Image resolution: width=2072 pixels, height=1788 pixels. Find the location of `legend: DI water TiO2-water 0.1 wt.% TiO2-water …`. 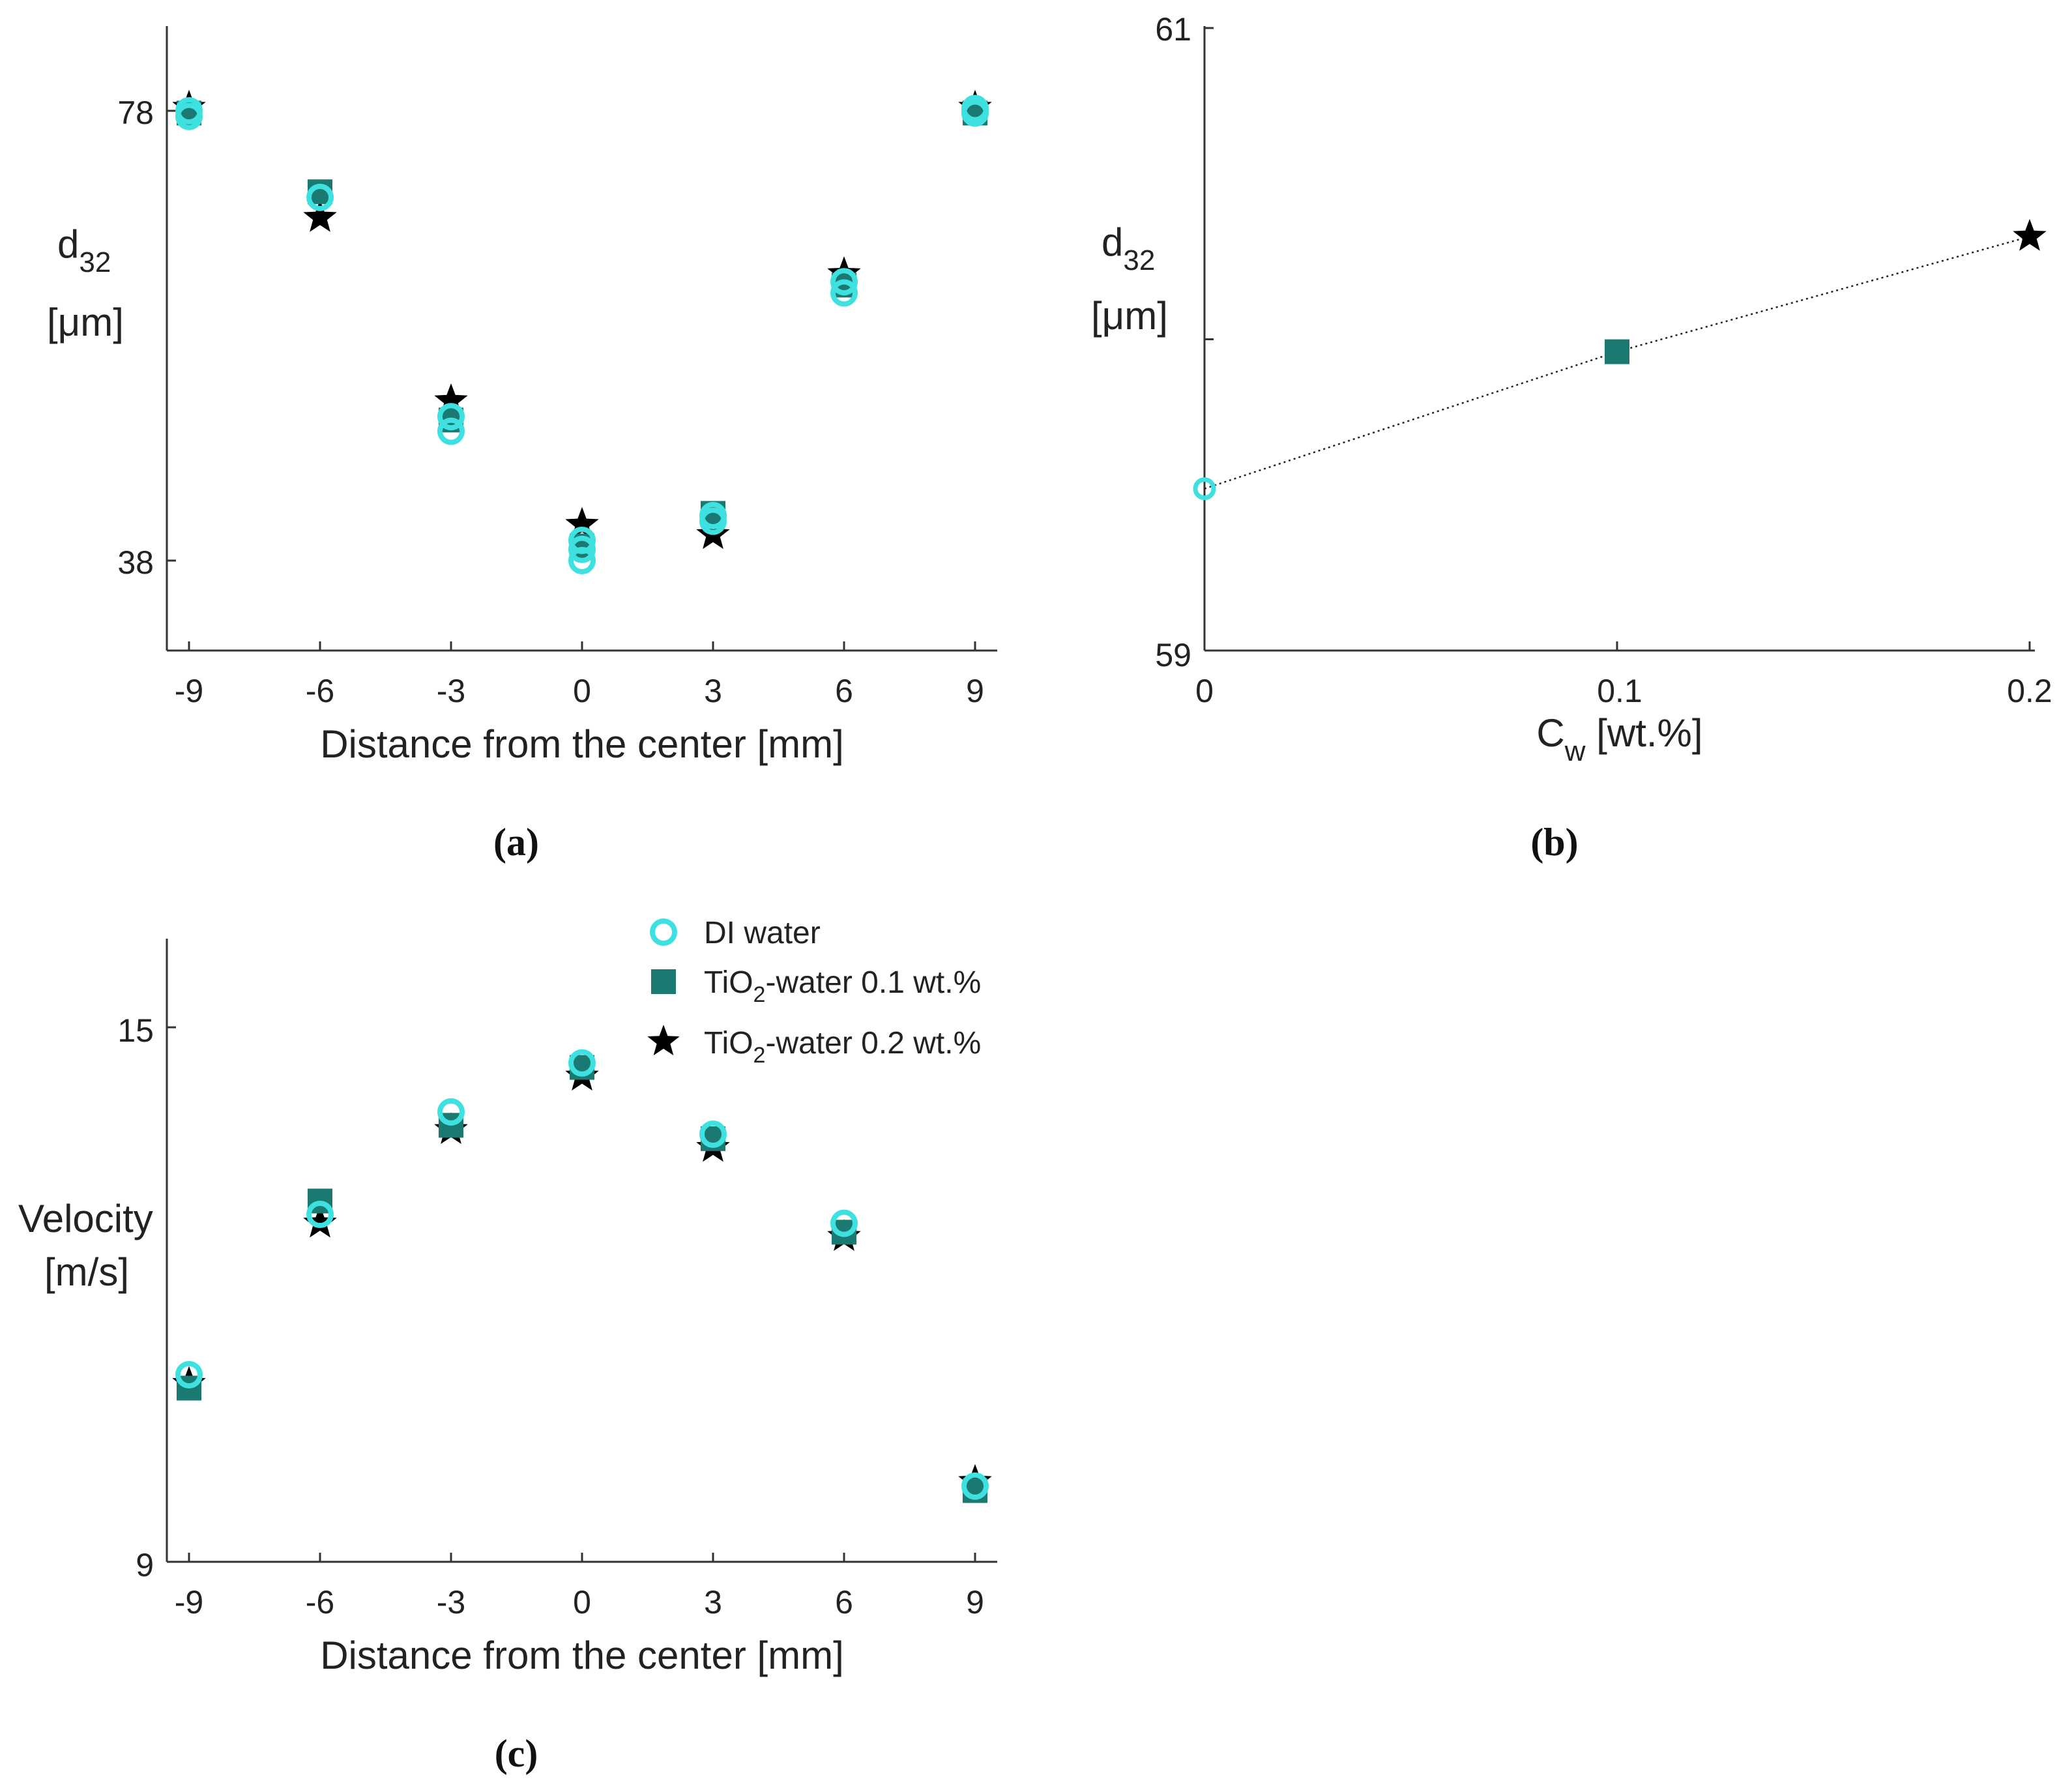

legend: DI water TiO2-water 0.1 wt.% TiO2-water … is located at coordinates (814, 992).